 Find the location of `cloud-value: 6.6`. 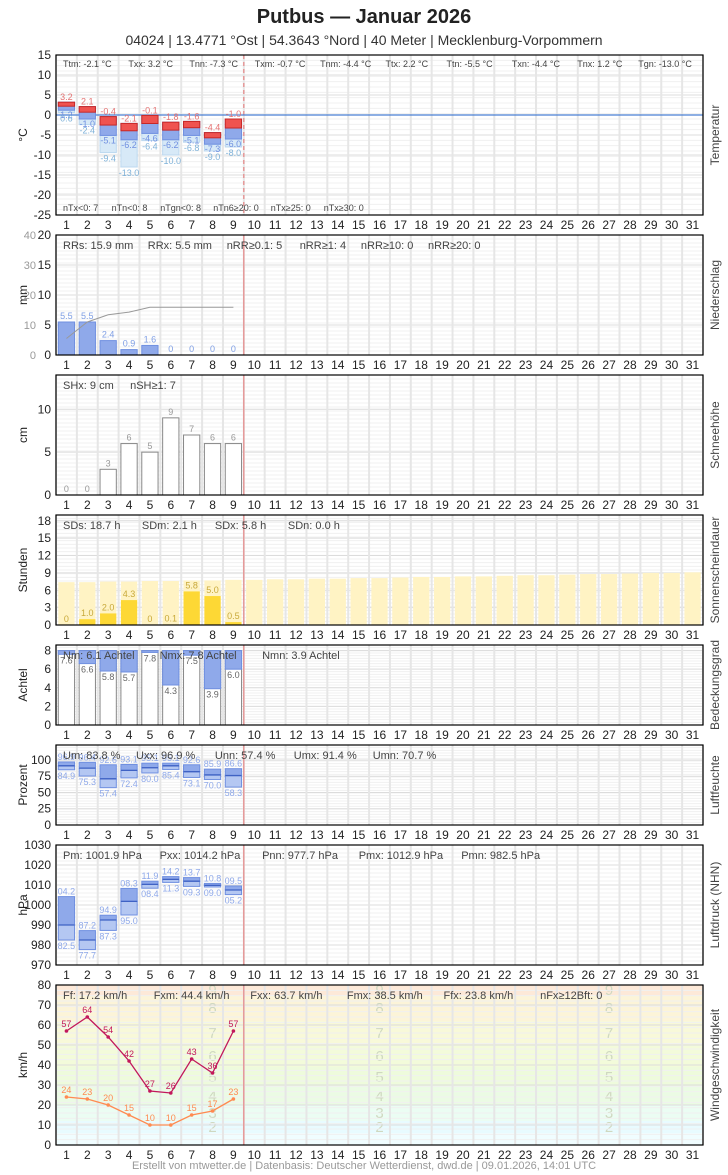

cloud-value: 6.6 is located at coordinates (87, 670).